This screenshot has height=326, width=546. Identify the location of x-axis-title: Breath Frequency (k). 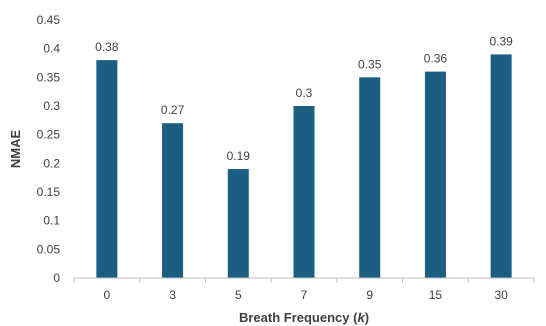
(304, 317).